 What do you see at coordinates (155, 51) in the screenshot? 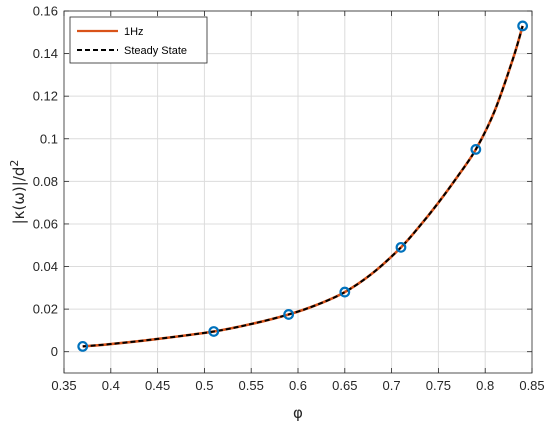
I see `legend-label-steady-state: Steady State` at bounding box center [155, 51].